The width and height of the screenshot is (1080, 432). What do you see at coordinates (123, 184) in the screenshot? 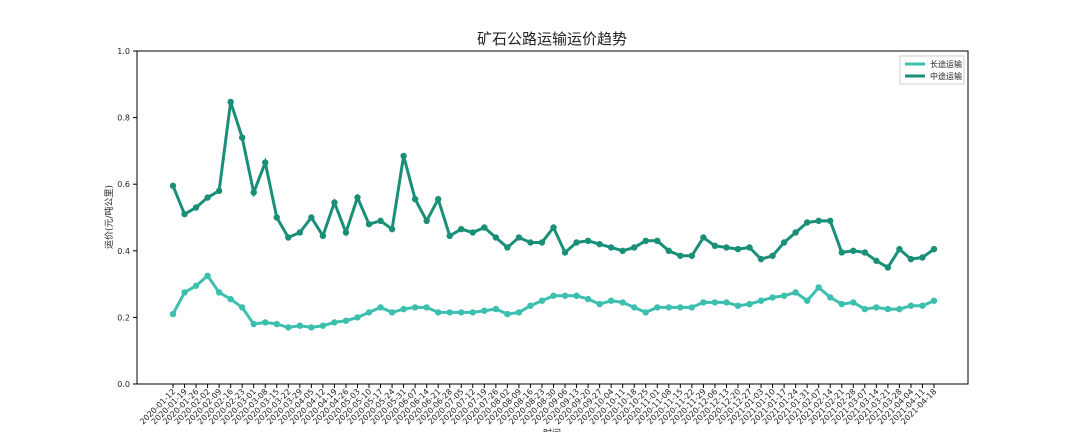
I see `y-tick-label: 0.6` at bounding box center [123, 184].